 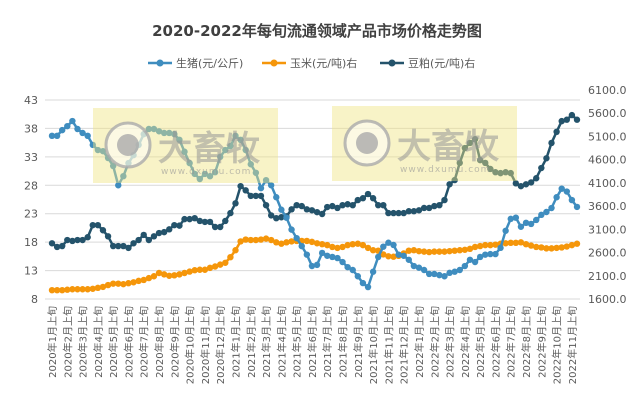 I want to click on legend-label: 玉米(元/吨)右, so click(x=323, y=63).